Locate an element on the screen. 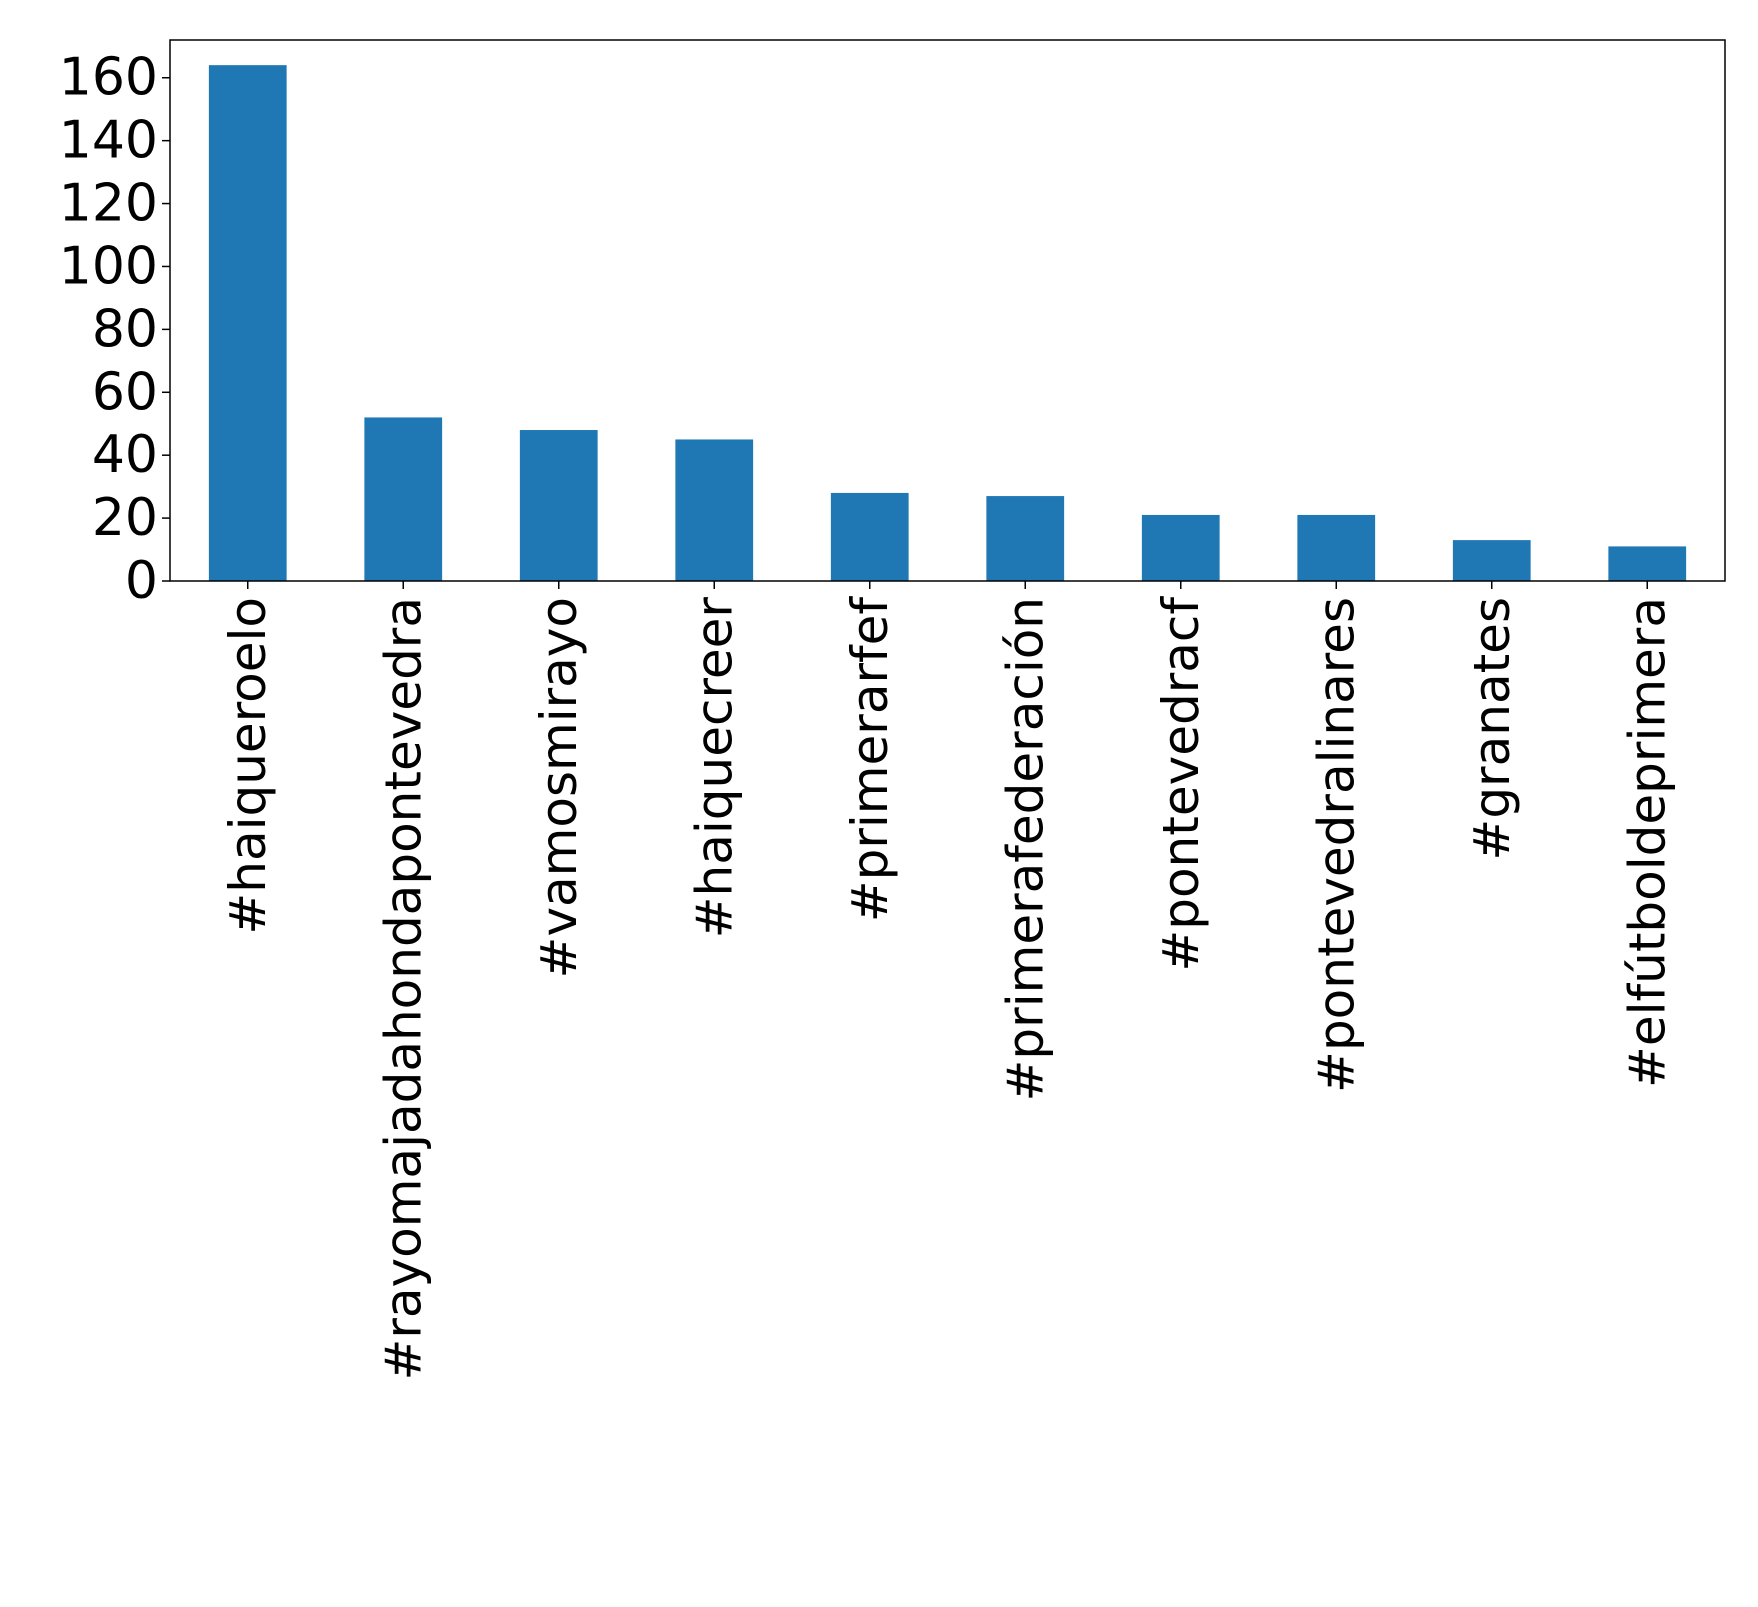 This screenshot has height=1607, width=1758. y-tick-label-6: 120 is located at coordinates (108, 204).